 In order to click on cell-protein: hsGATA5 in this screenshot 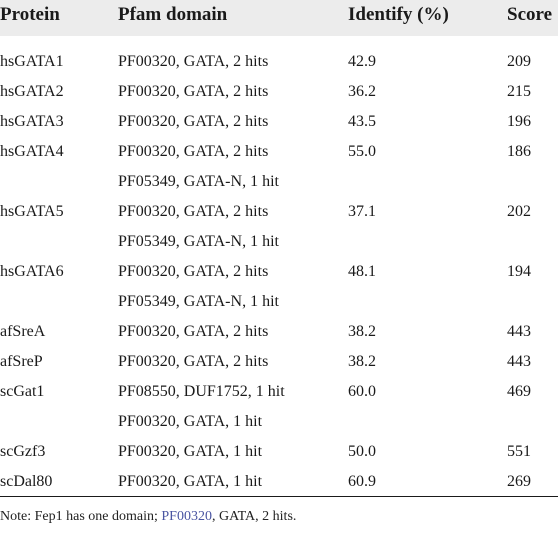, I will do `click(32, 211)`.